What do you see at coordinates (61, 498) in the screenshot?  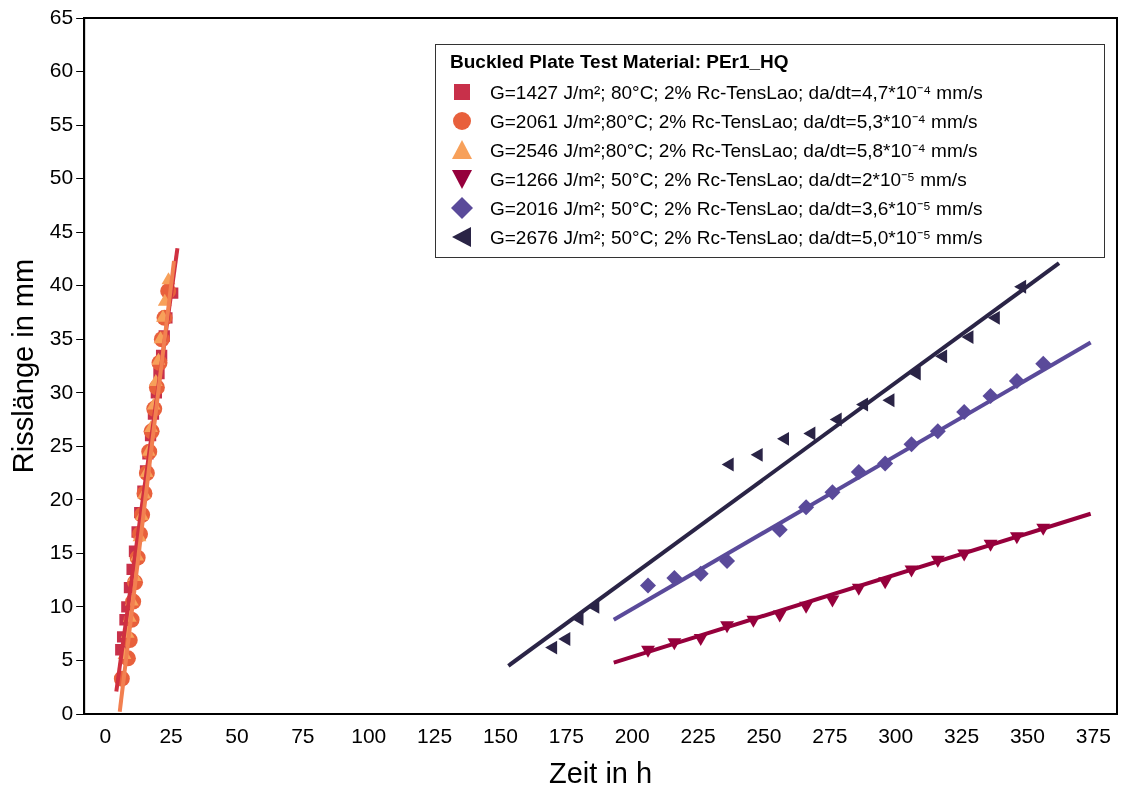 I see `y-tick-label: 20` at bounding box center [61, 498].